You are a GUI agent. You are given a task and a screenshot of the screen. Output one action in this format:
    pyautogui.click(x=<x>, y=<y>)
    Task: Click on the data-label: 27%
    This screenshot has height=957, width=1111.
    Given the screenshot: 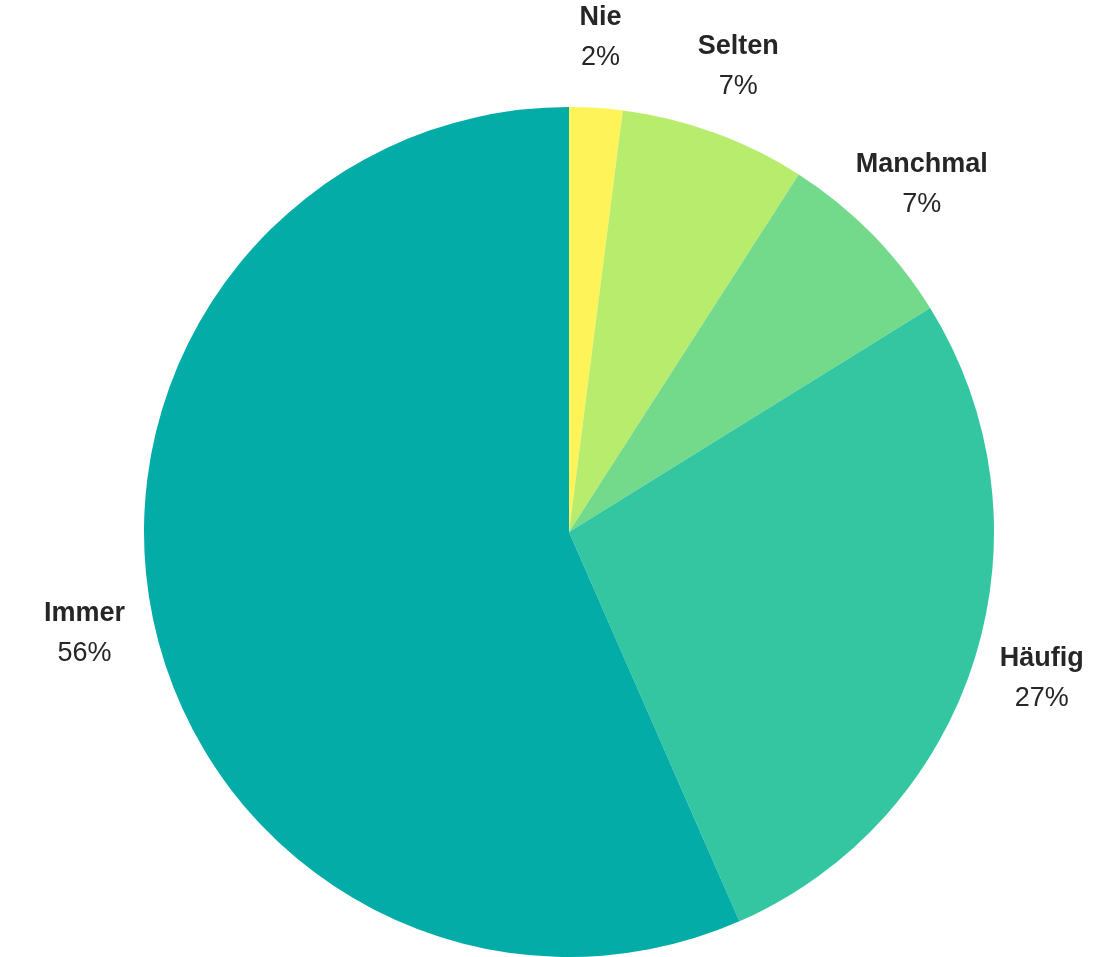 What is the action you would take?
    pyautogui.click(x=1041, y=697)
    